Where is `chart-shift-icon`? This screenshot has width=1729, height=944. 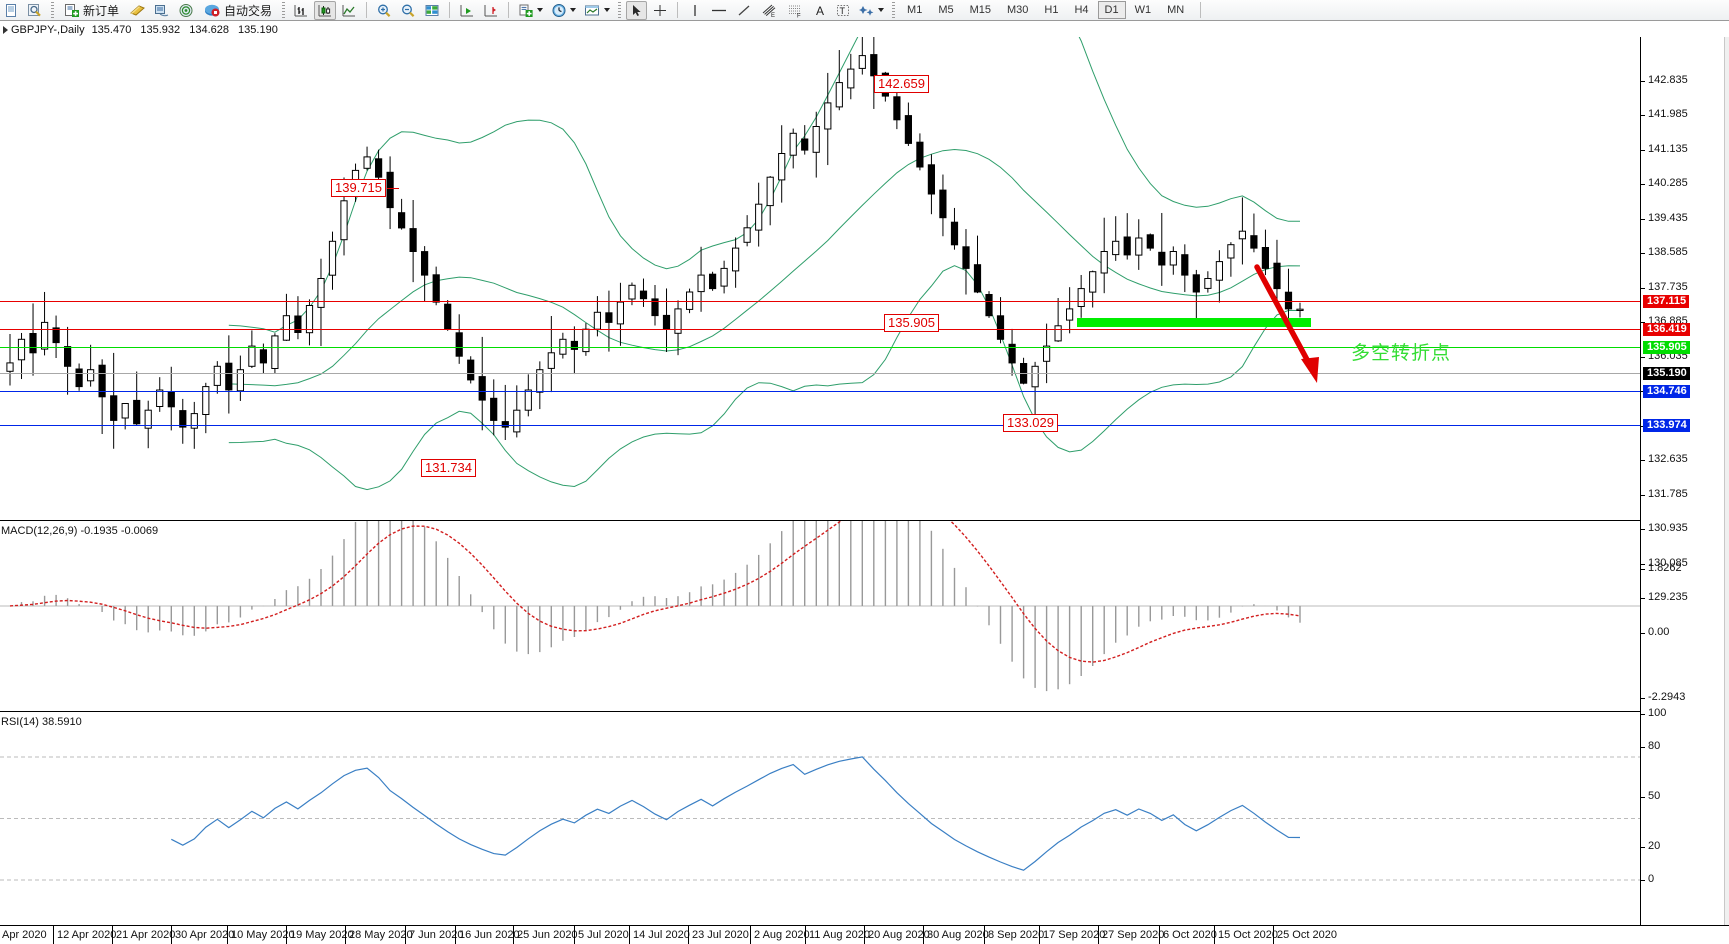
chart-shift-icon is located at coordinates (491, 10).